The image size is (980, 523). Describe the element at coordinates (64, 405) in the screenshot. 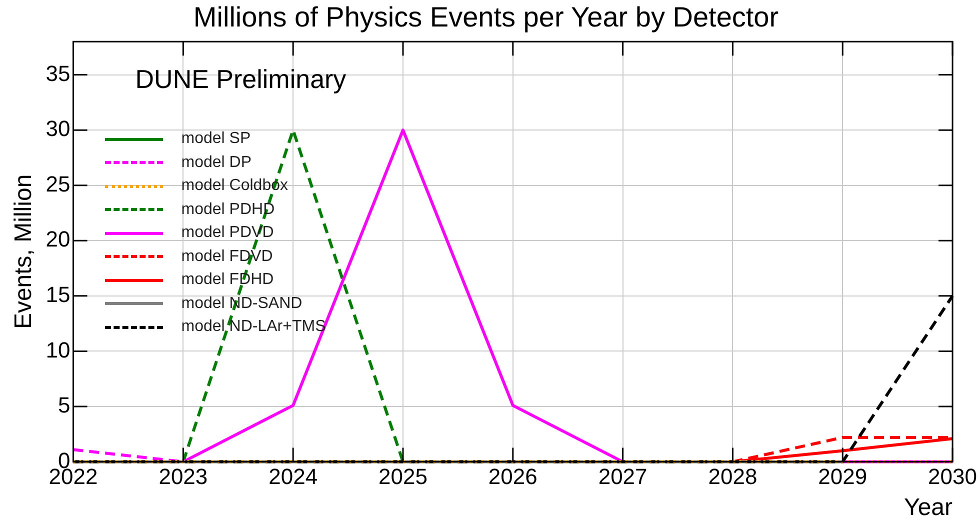

I see `y-tick-label: 5` at that location.